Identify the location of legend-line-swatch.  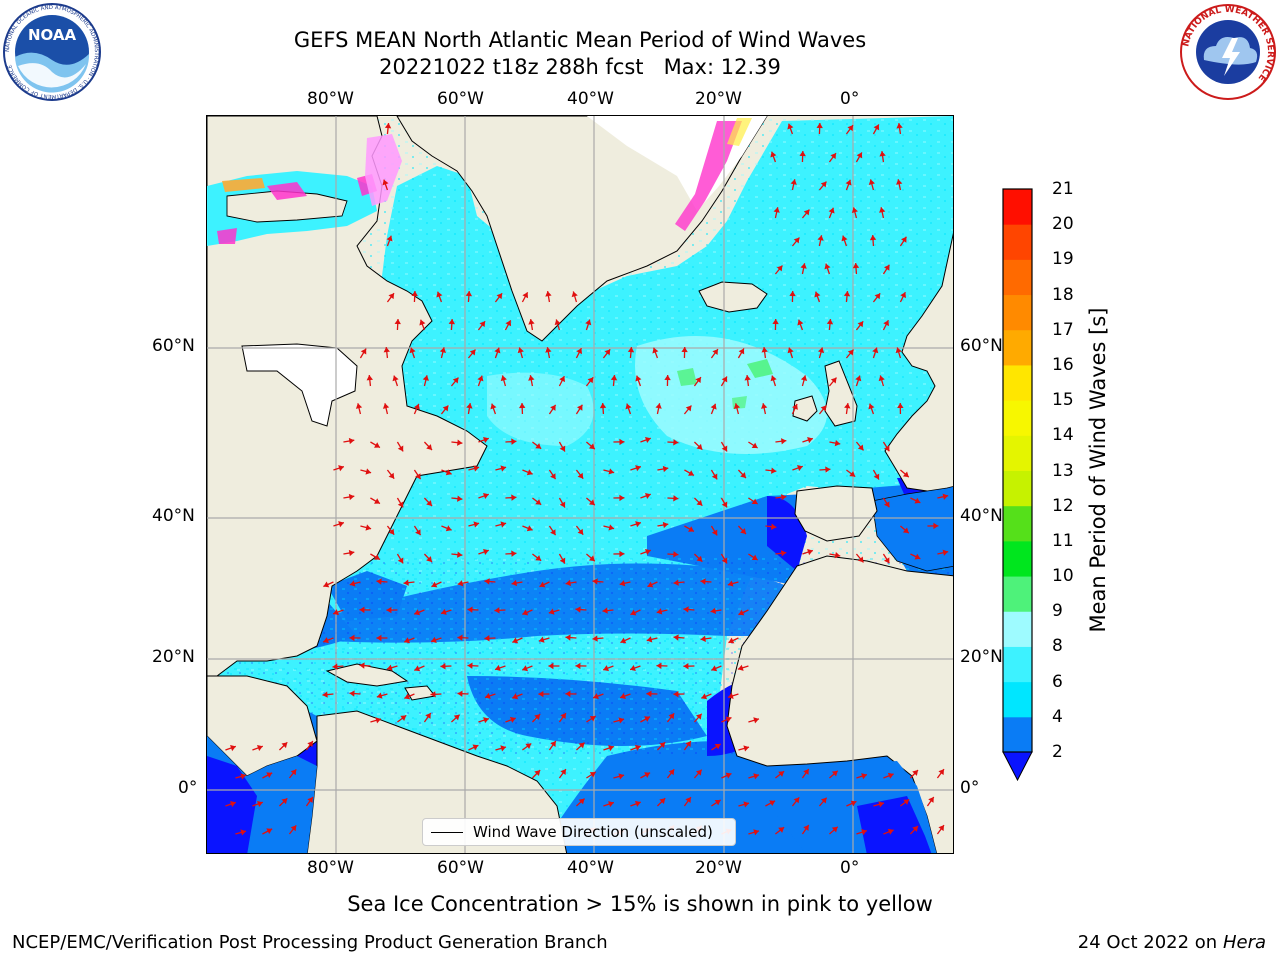
(447, 832).